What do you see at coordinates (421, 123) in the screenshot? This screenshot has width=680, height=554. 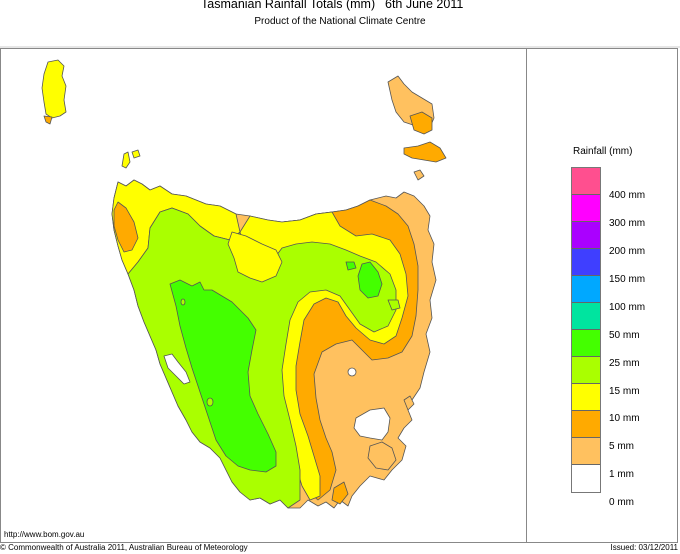 I see `flinders-island-south` at bounding box center [421, 123].